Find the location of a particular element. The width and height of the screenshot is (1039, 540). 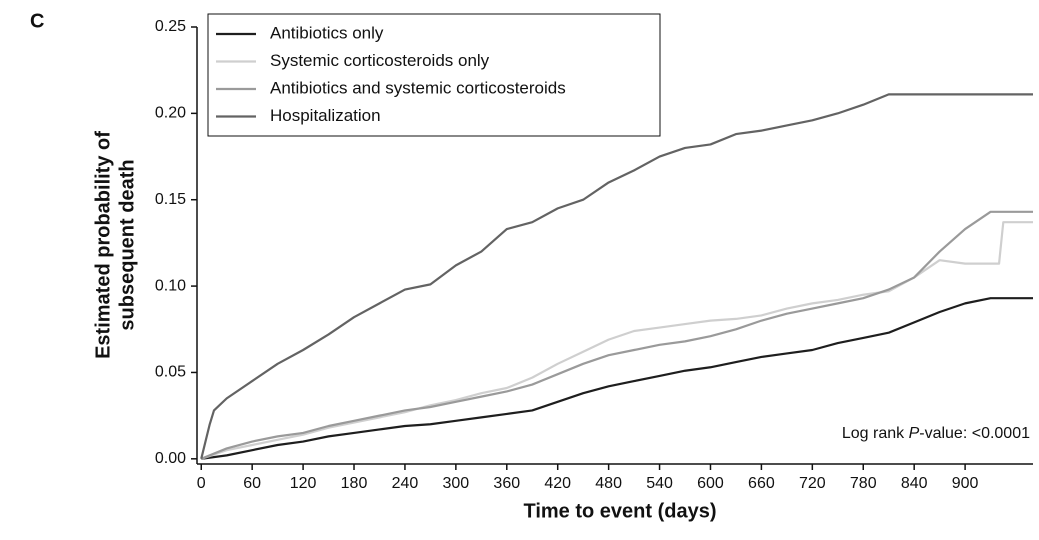

x-tick-label: 540 is located at coordinates (659, 483).